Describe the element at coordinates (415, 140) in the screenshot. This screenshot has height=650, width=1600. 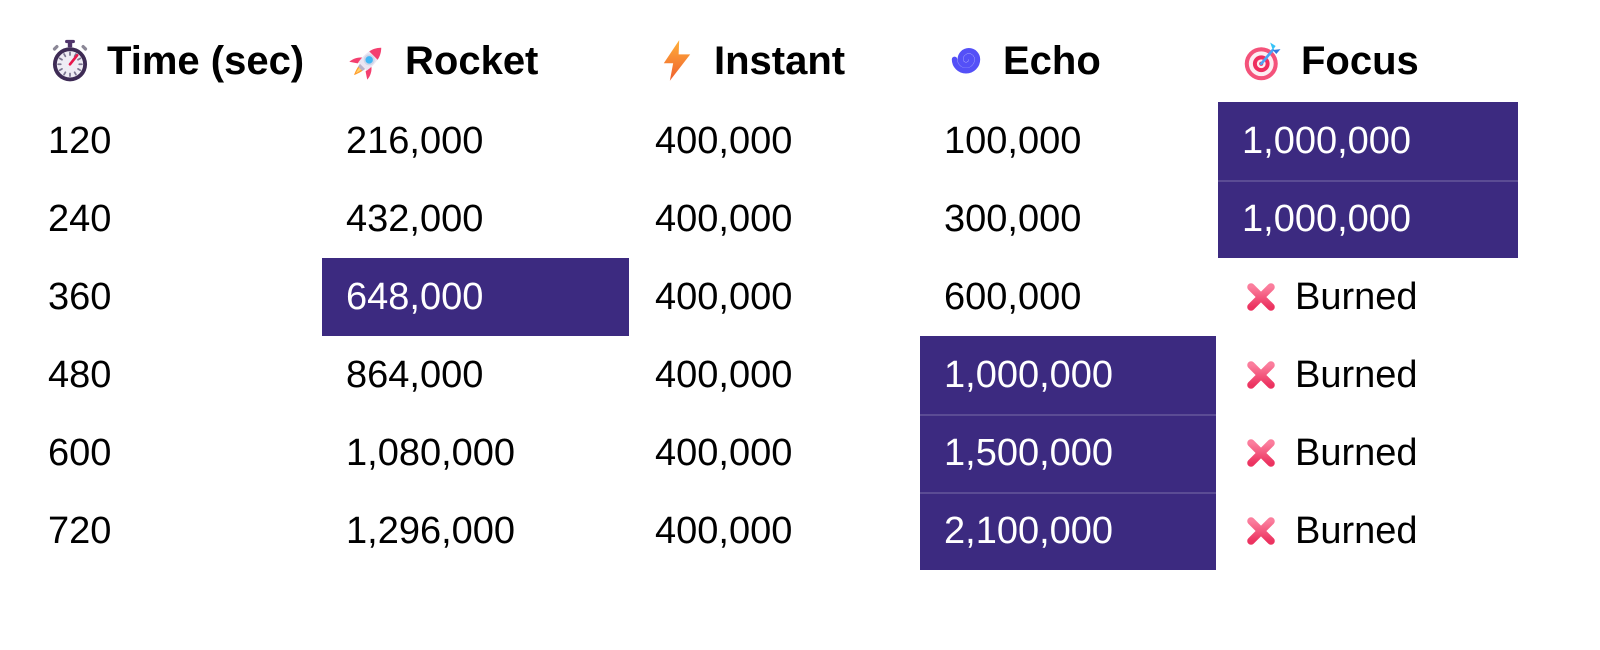
I see `cell-value: 216,000` at that location.